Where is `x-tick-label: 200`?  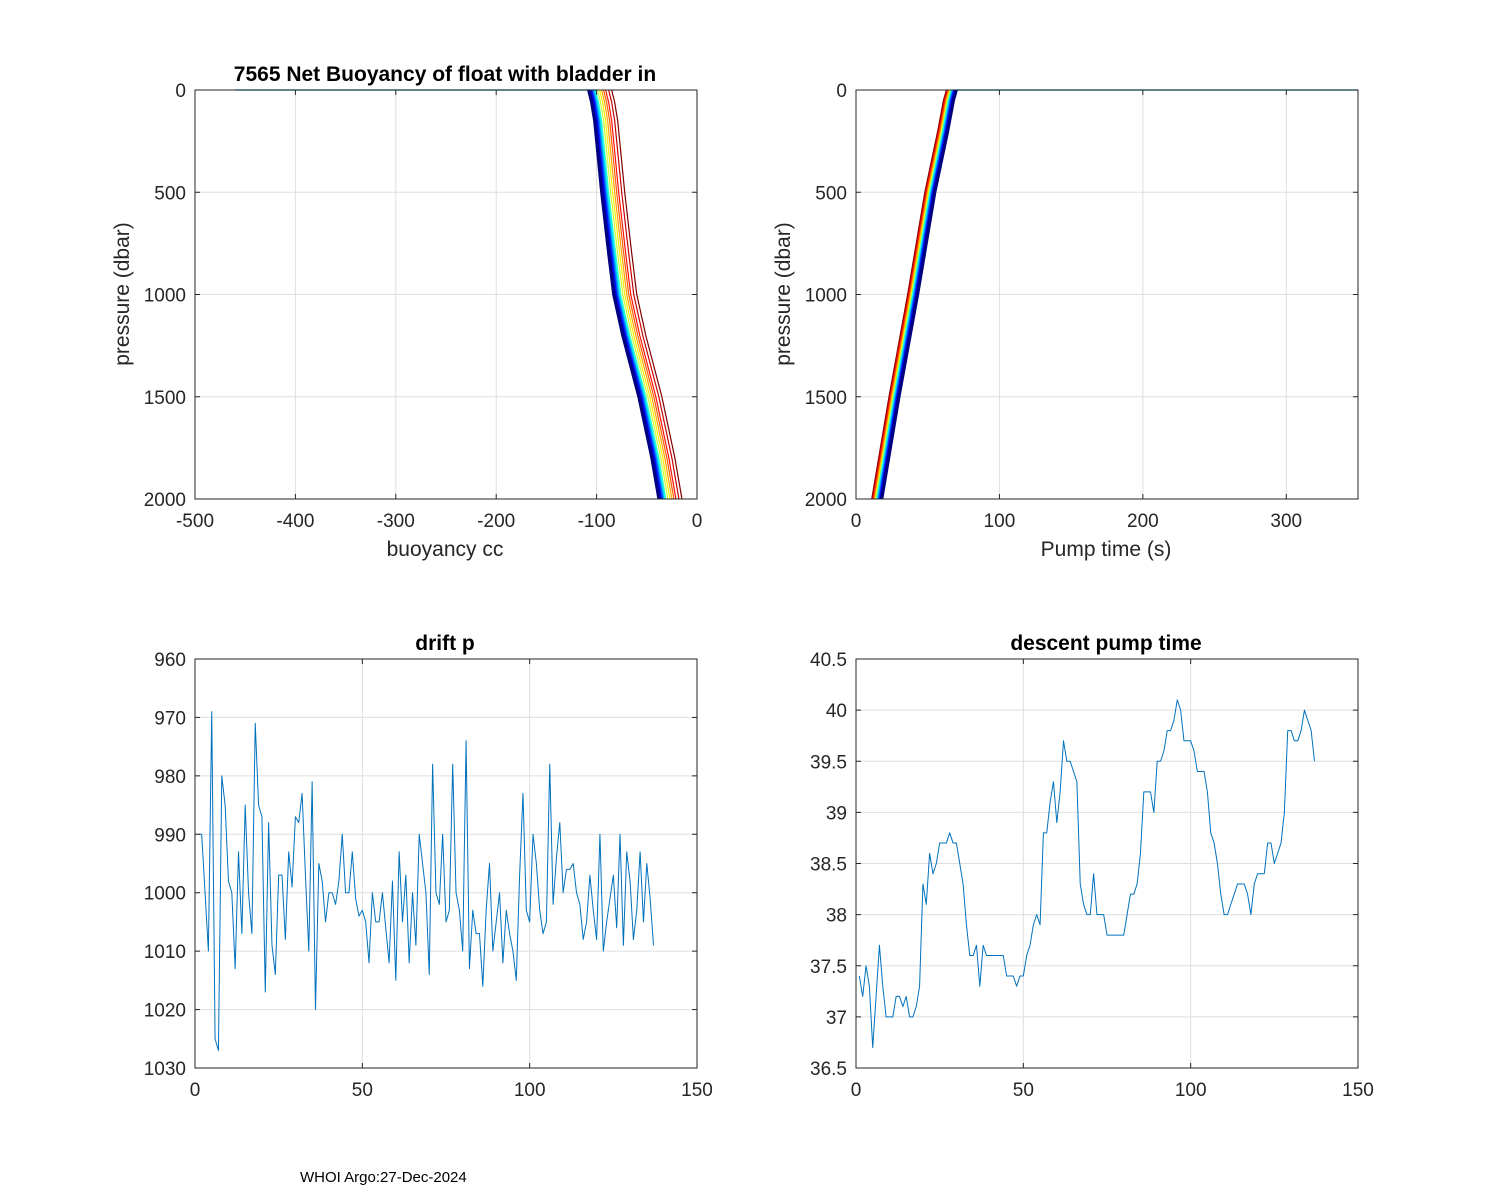
x-tick-label: 200 is located at coordinates (1143, 521).